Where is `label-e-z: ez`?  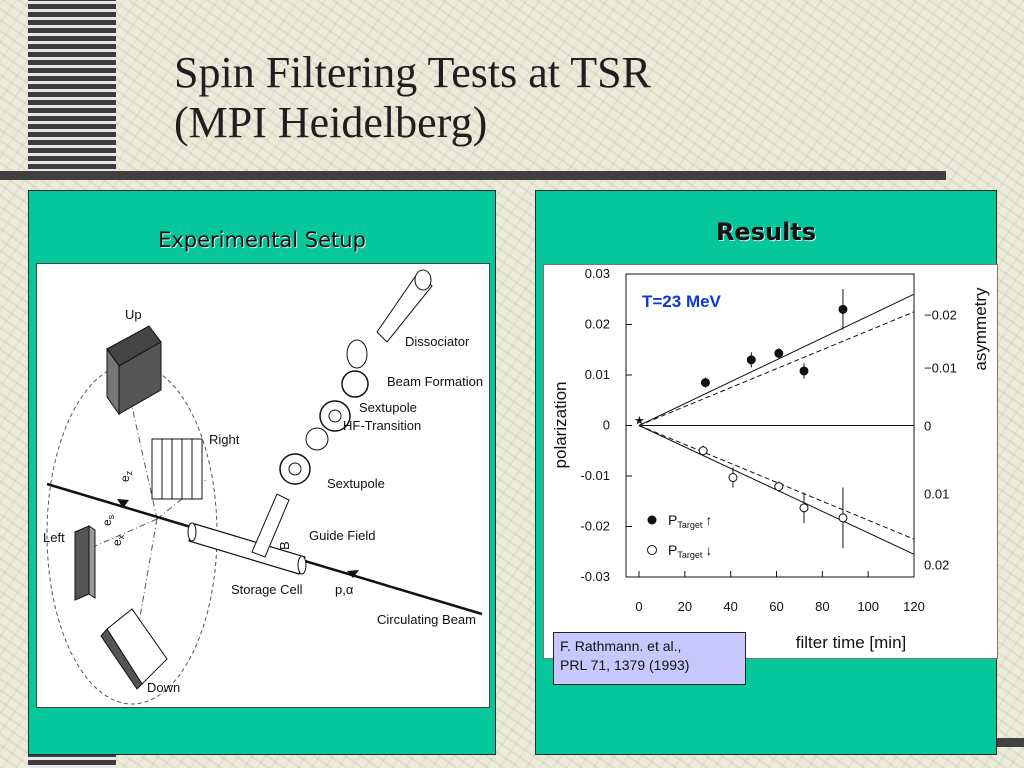
label-e-z: ez is located at coordinates (126, 476).